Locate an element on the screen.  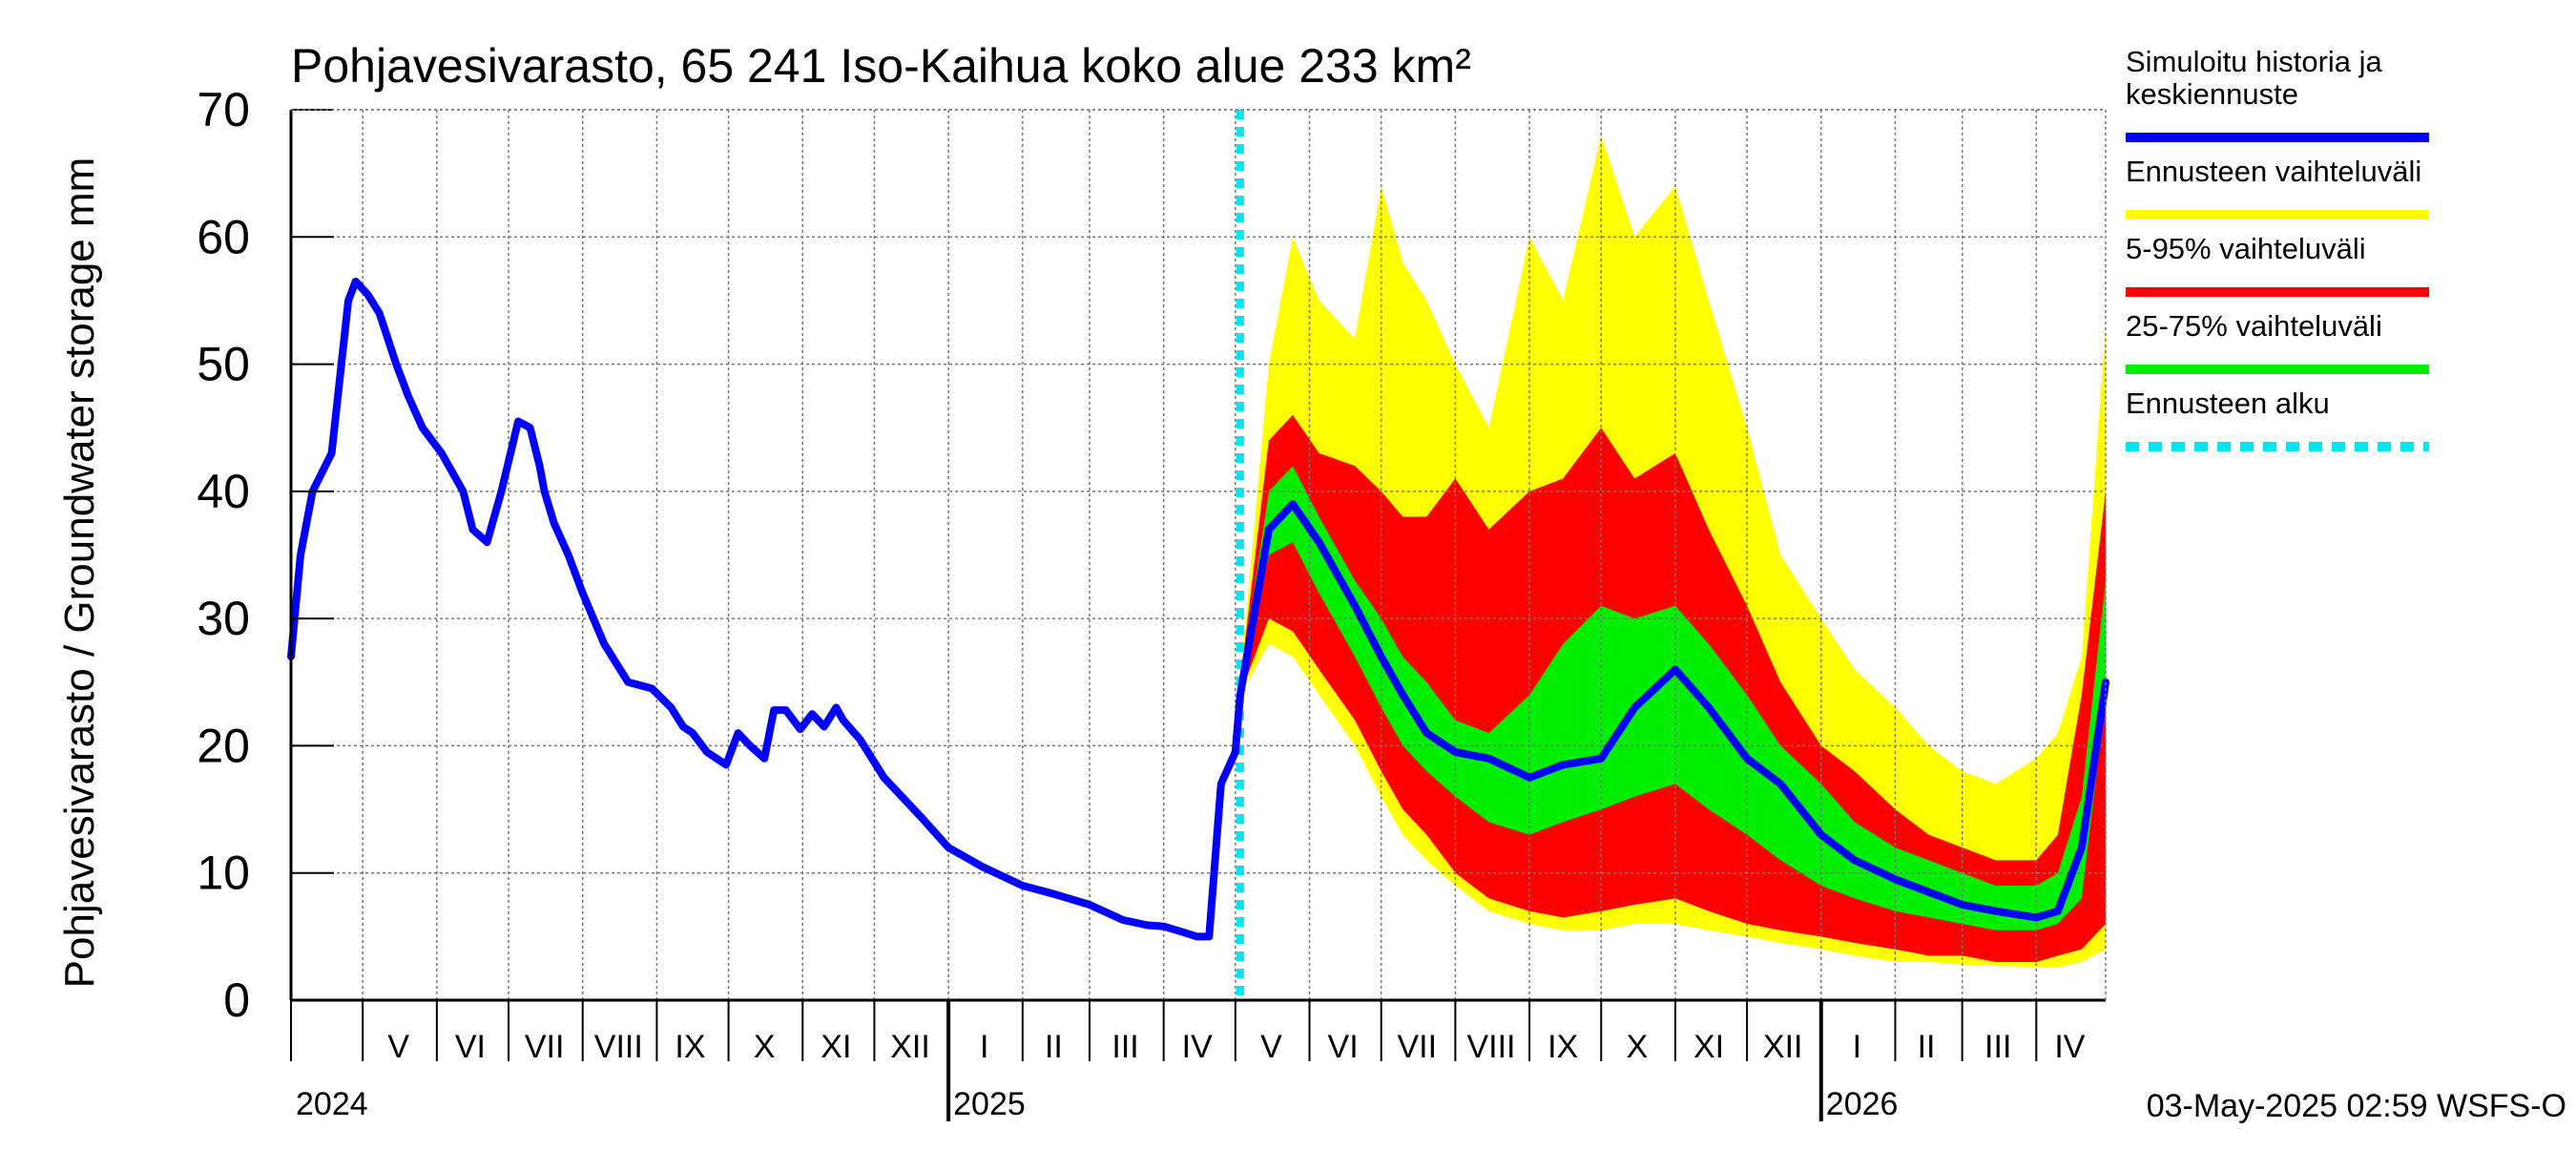
y-tick-label: 20 is located at coordinates (223, 745).